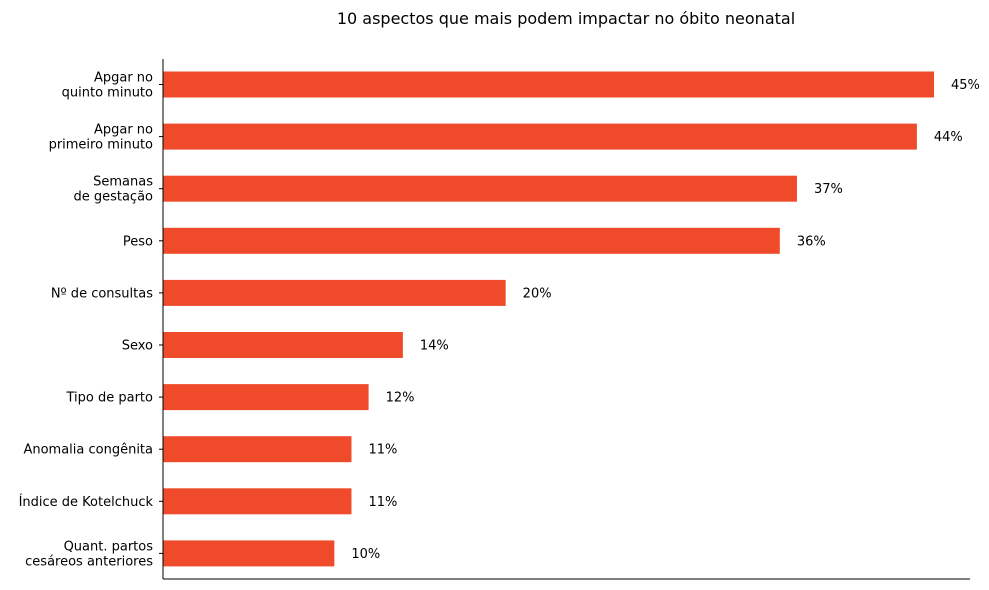  I want to click on value-label: 37%, so click(828, 189).